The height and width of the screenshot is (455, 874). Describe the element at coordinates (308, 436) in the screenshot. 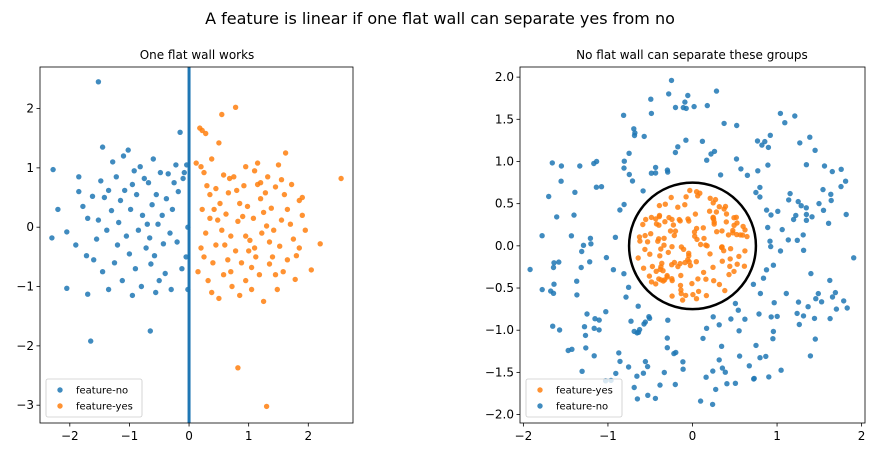

I see `x-tick-label: 2` at that location.